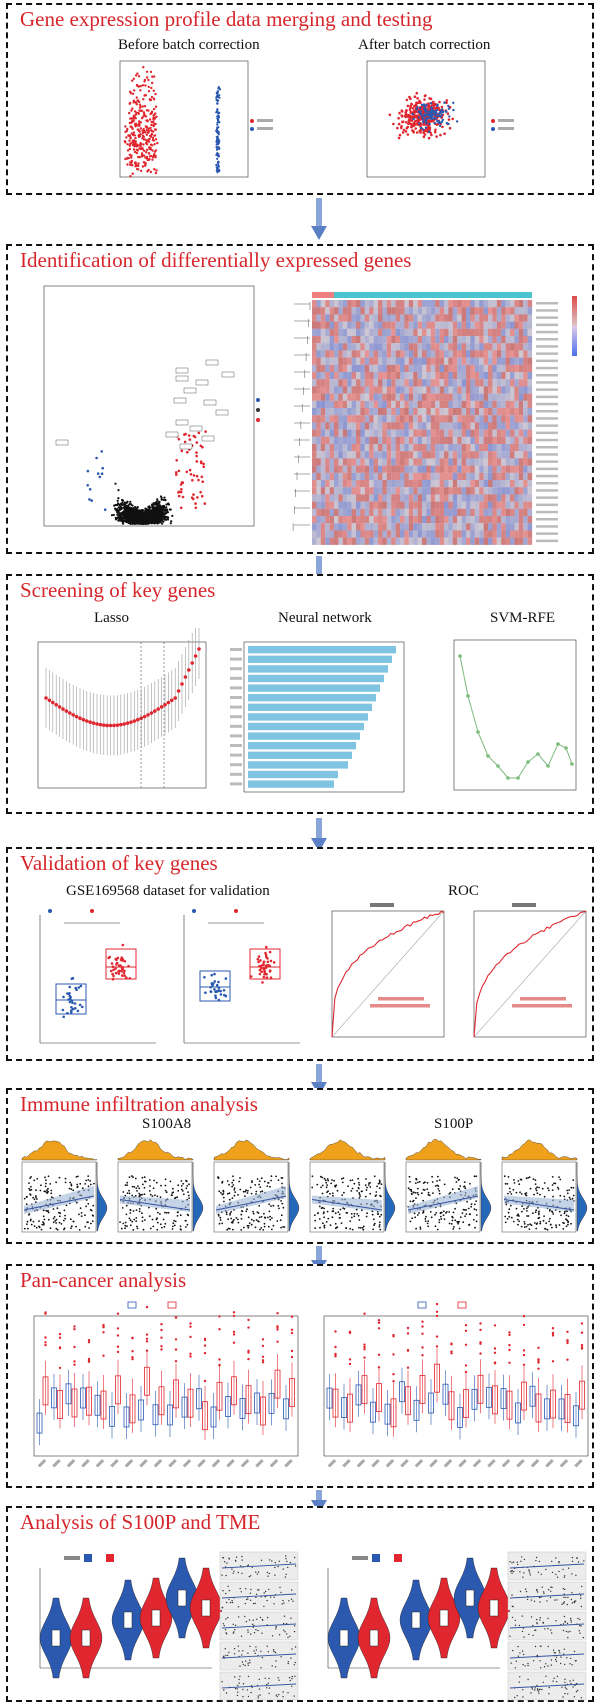 The height and width of the screenshot is (1706, 600). What do you see at coordinates (463, 891) in the screenshot?
I see `subtitle-roc: ROC` at bounding box center [463, 891].